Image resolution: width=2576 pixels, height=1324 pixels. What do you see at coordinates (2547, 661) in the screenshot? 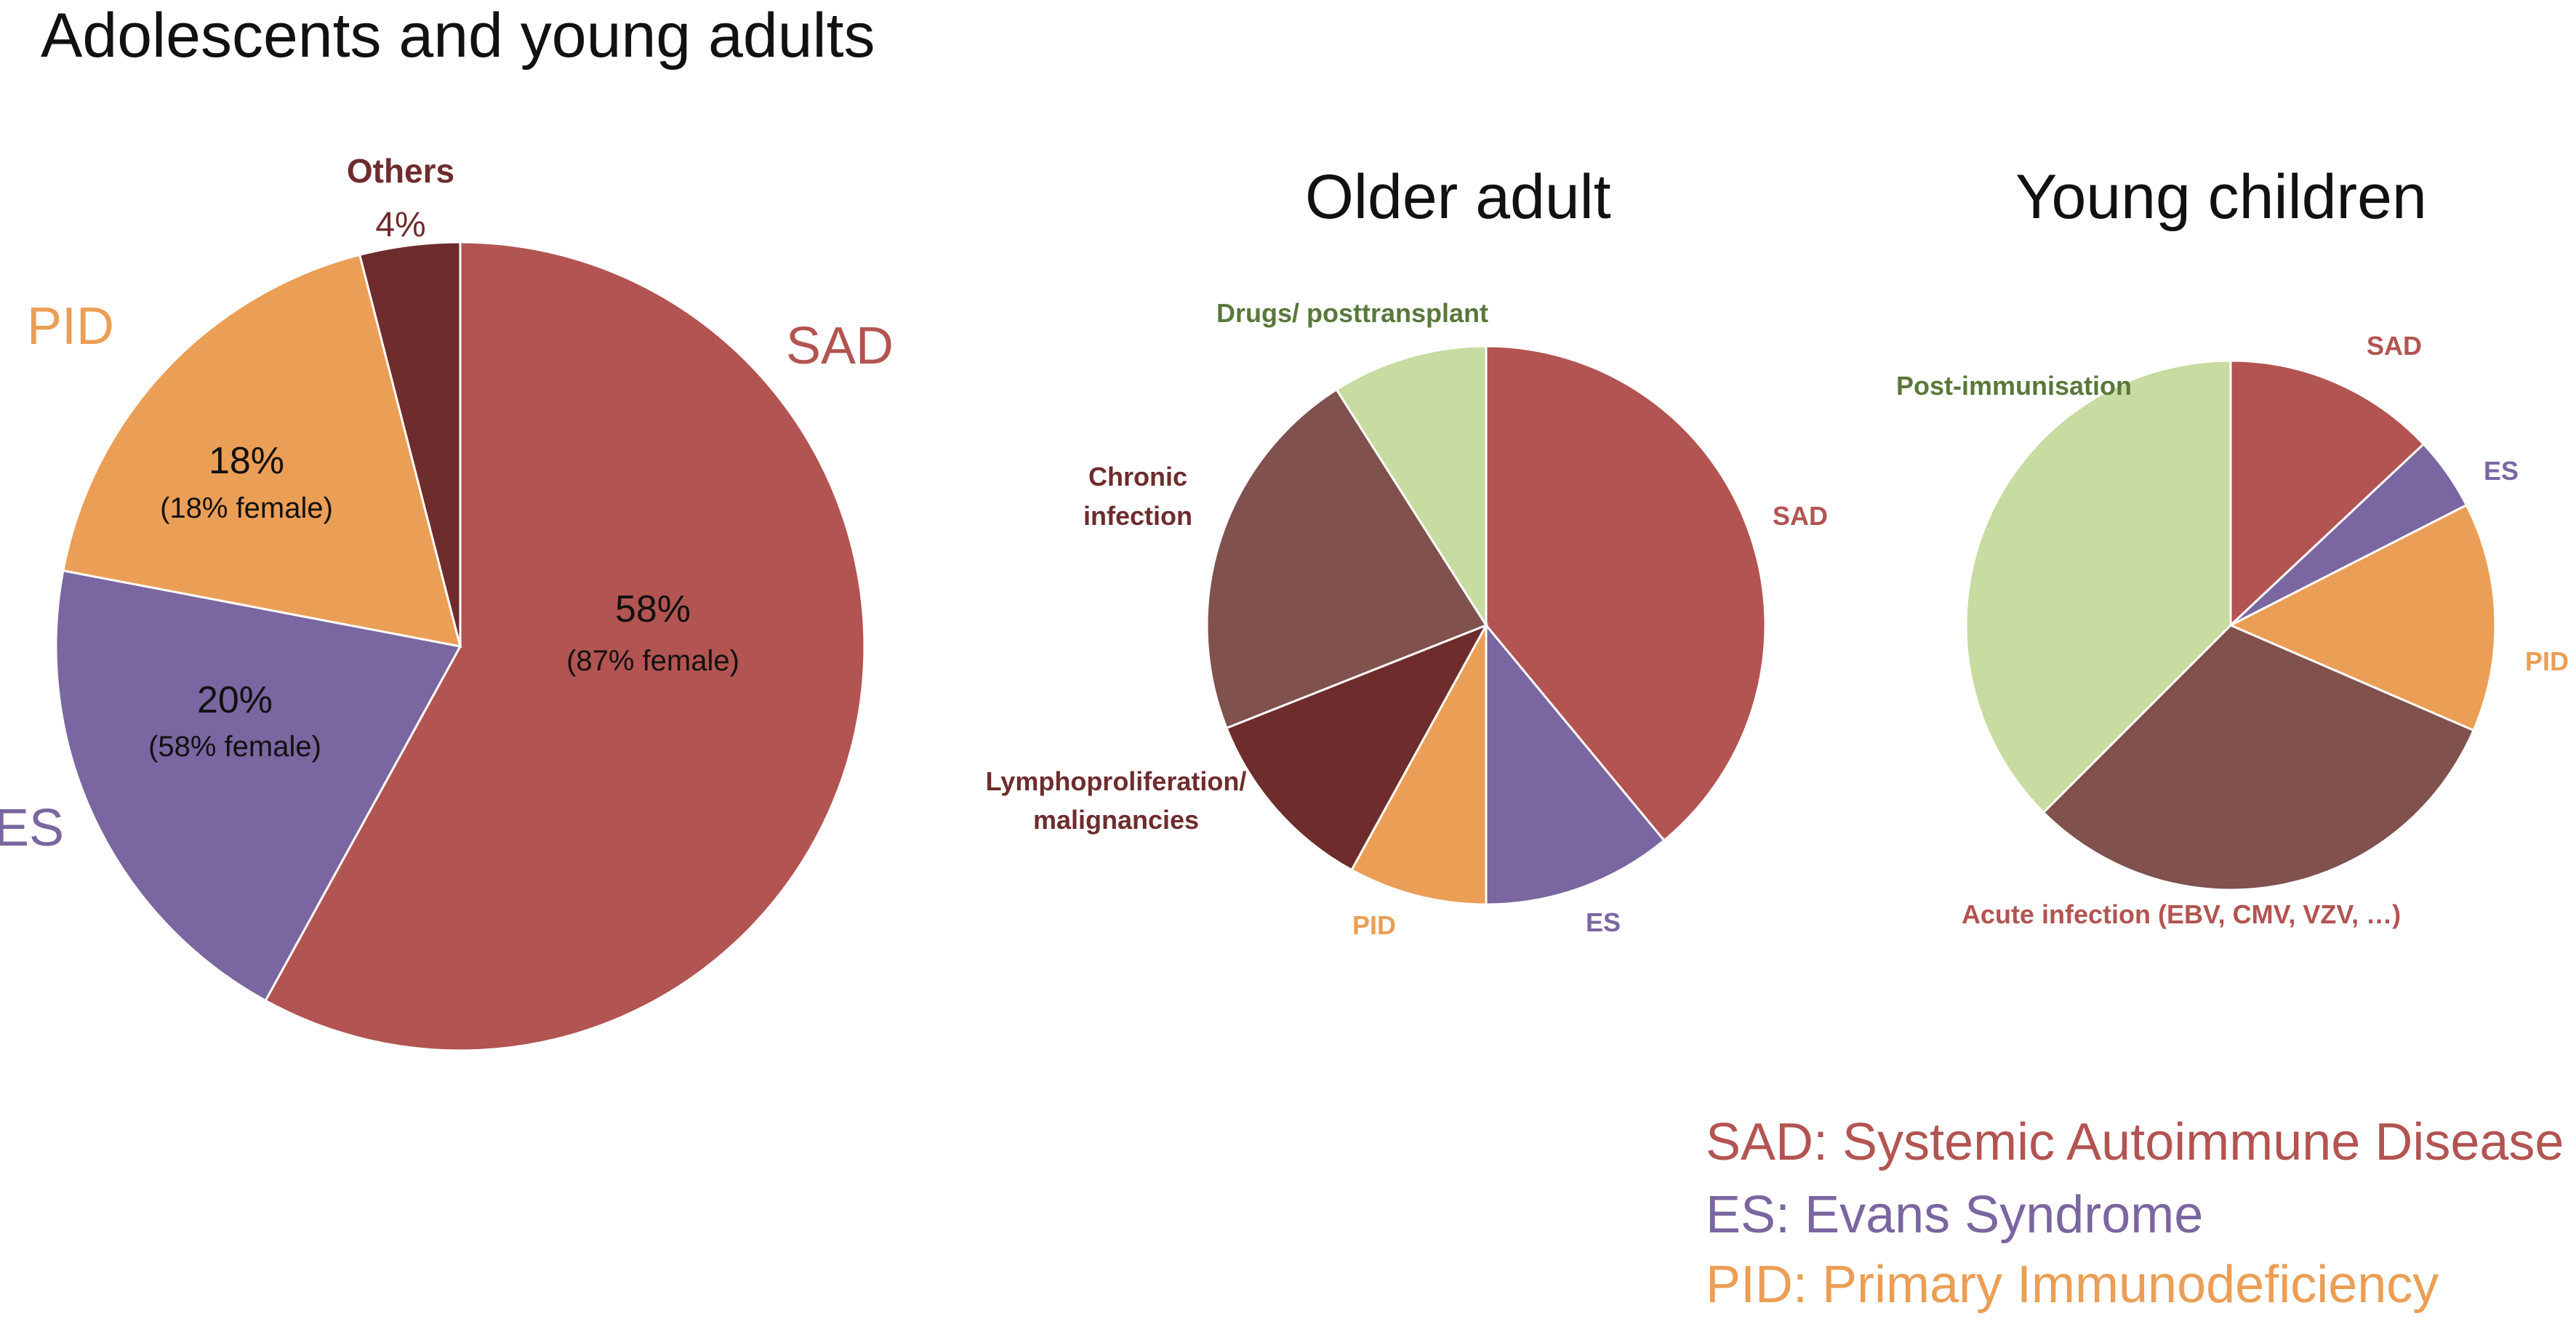
I see `pie2-label-pid: PID` at bounding box center [2547, 661].